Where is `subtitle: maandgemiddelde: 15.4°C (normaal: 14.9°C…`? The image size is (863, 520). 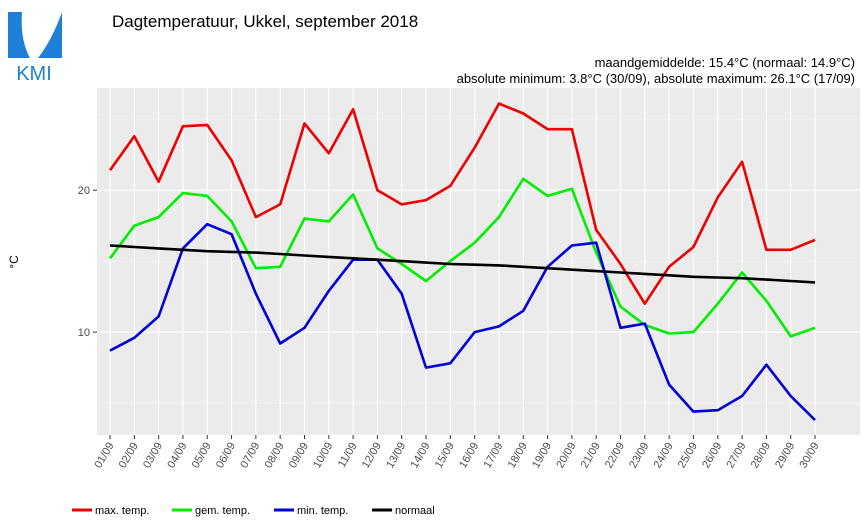 subtitle: maandgemiddelde: 15.4°C (normaal: 14.9°C… is located at coordinates (725, 62).